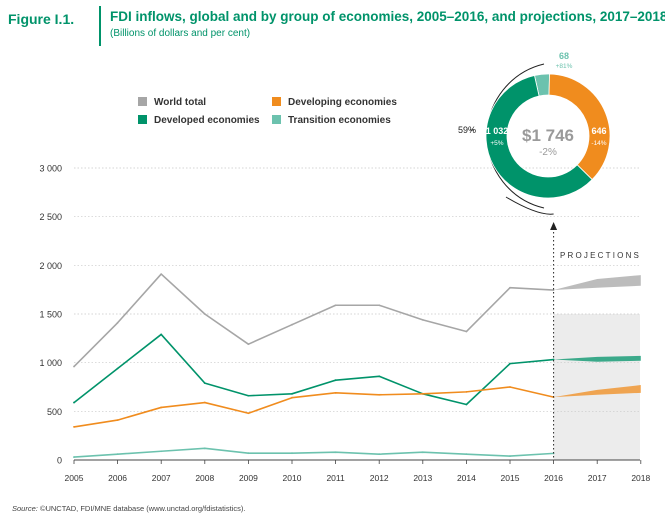 This screenshot has height=520, width=665. What do you see at coordinates (467, 130) in the screenshot?
I see `donut-share-label: 59%` at bounding box center [467, 130].